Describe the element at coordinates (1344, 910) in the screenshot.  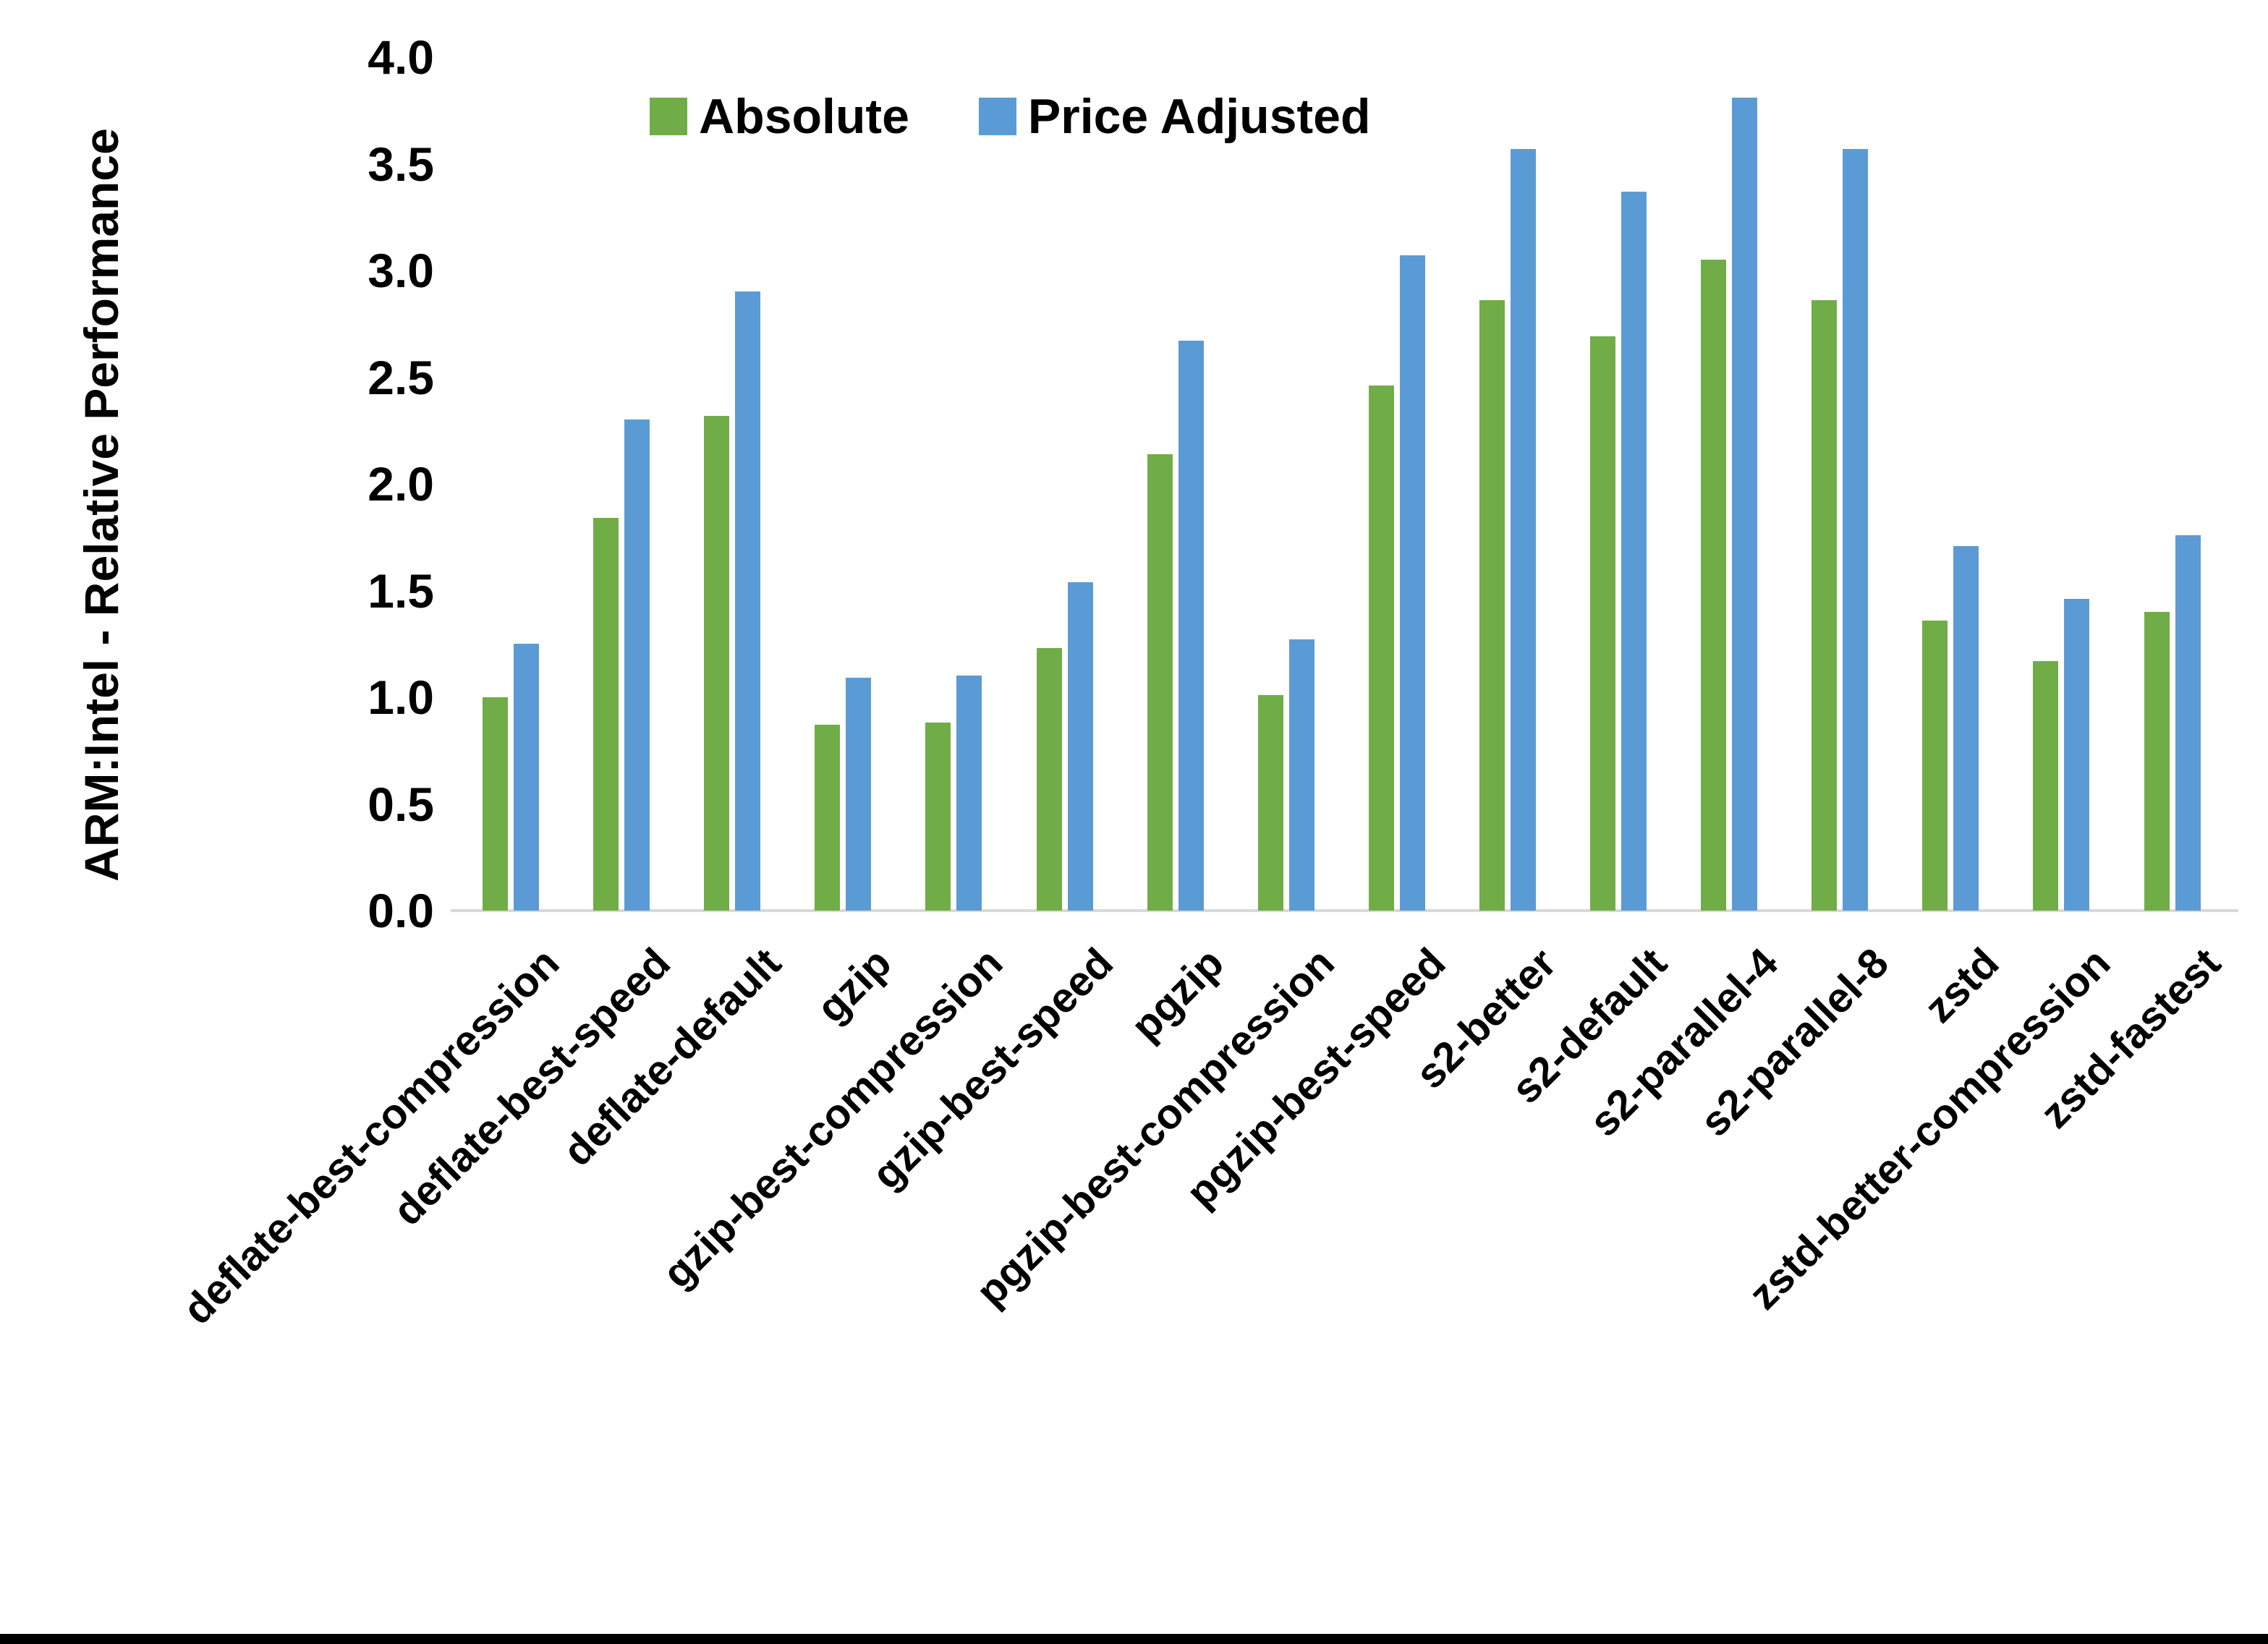
I see `x-axis-line` at that location.